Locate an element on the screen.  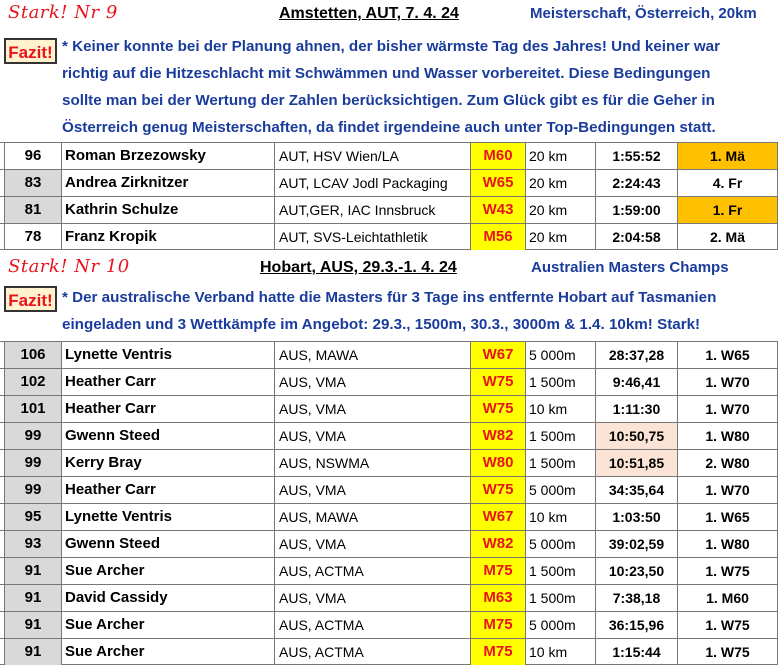
time-cell: 10:23,50 is located at coordinates (636, 571).